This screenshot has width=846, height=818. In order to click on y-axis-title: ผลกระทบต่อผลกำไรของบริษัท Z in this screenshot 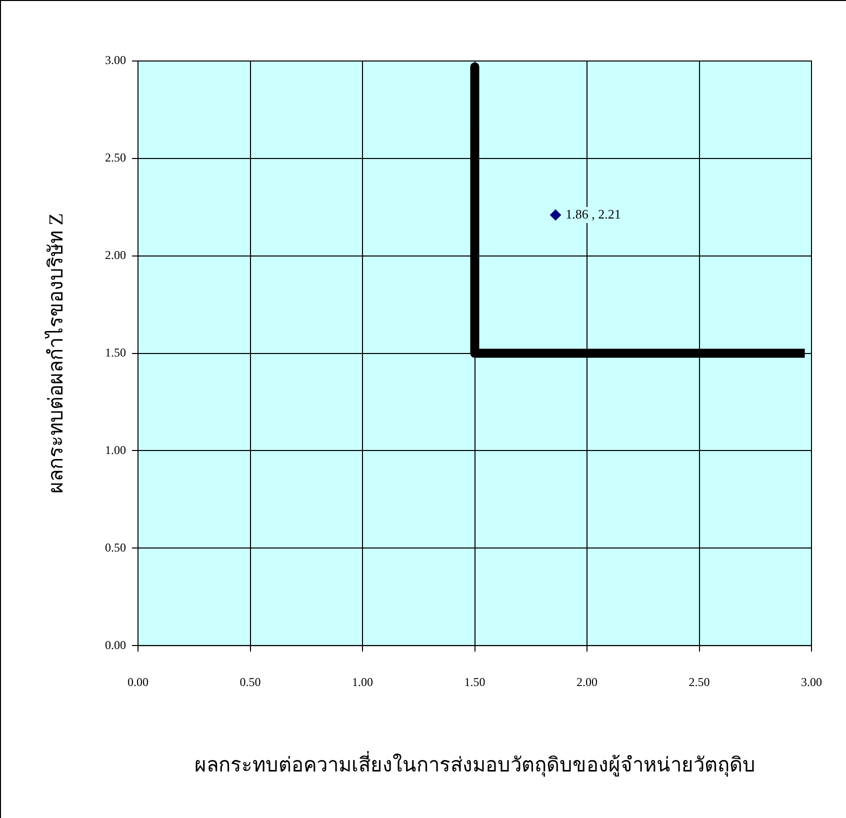, I will do `click(56, 353)`.